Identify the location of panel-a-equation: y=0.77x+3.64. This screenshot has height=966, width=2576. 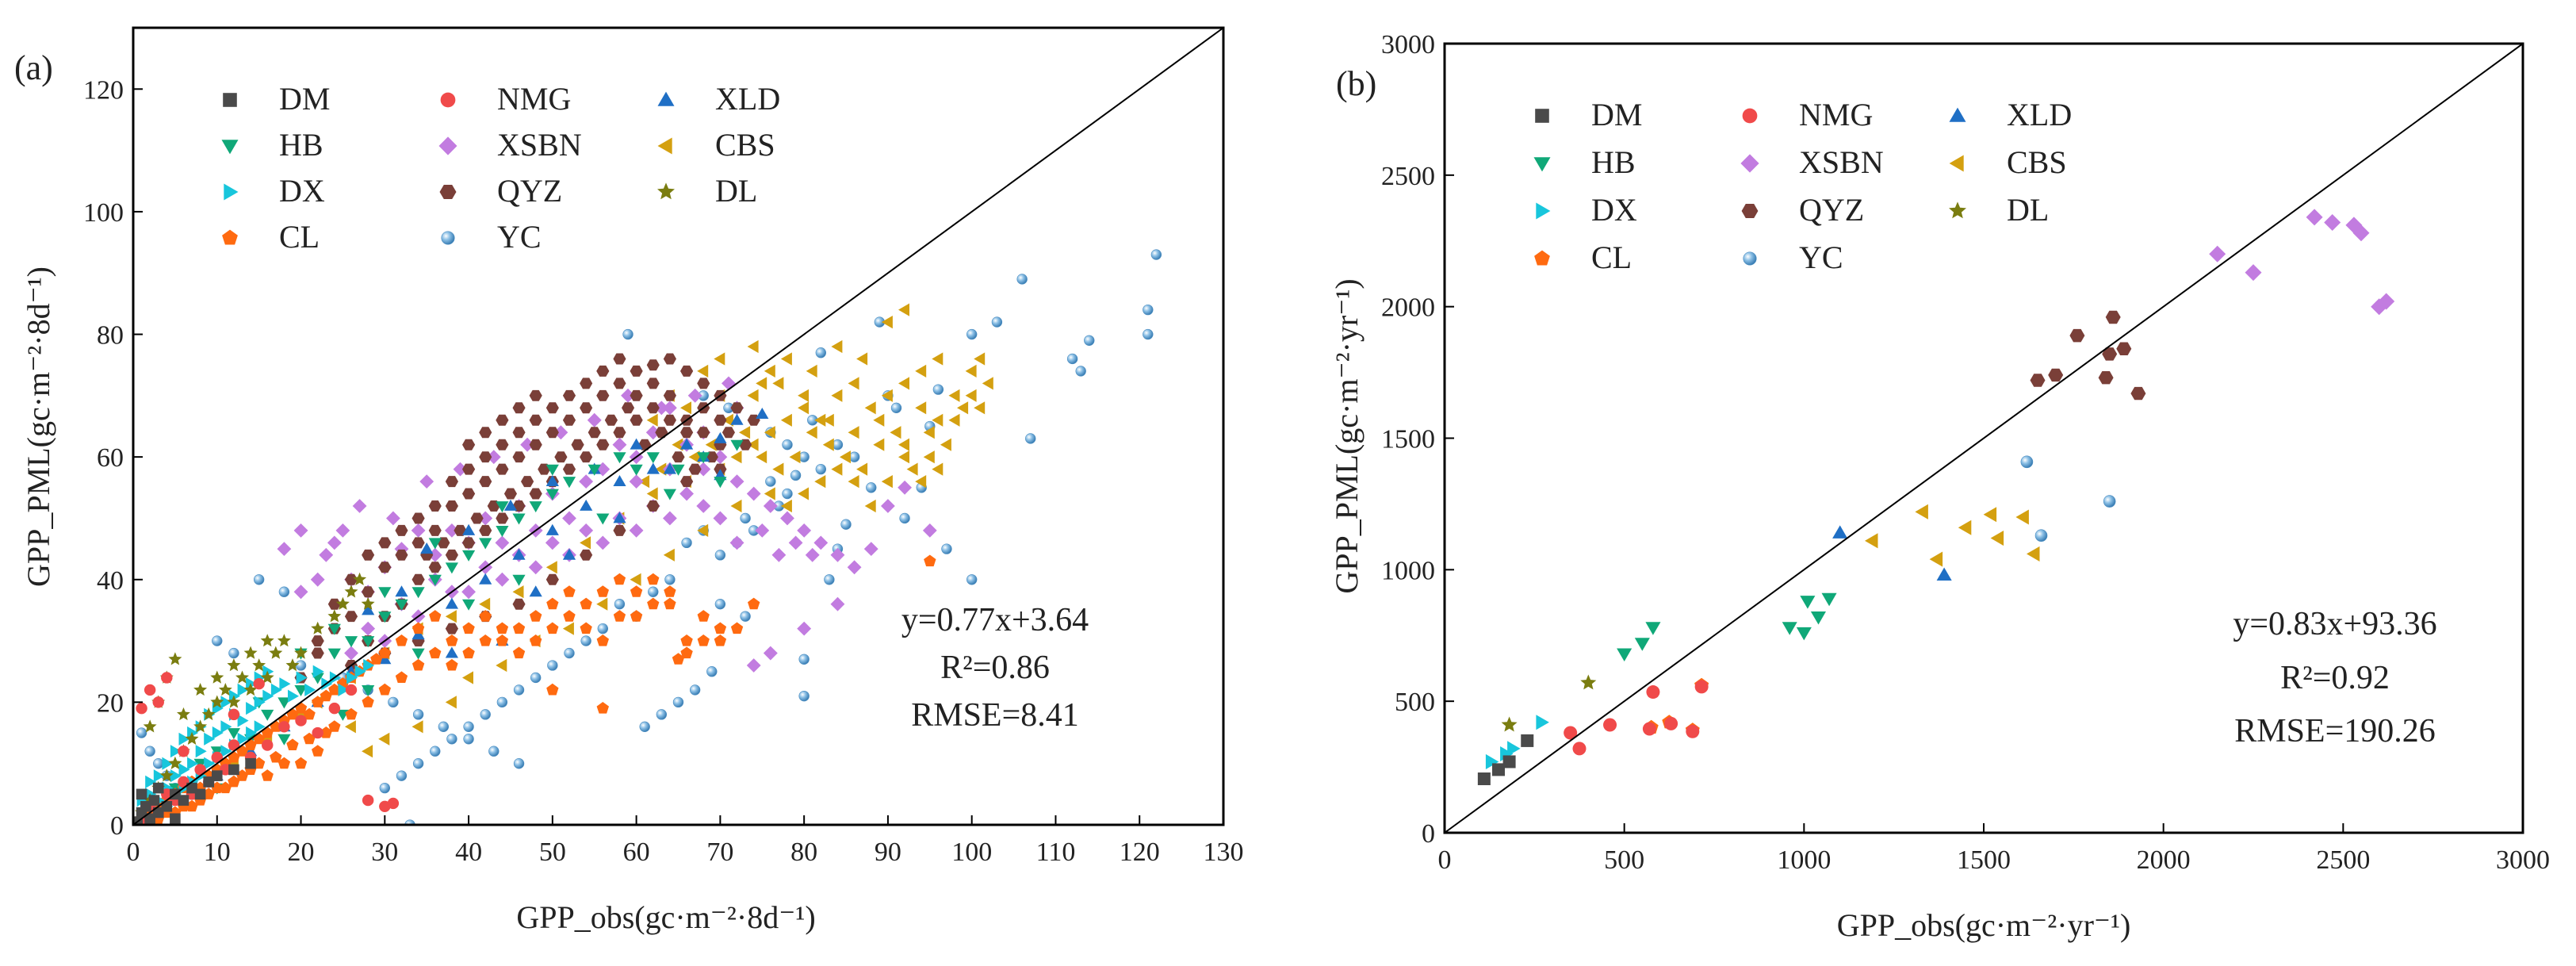
(995, 620).